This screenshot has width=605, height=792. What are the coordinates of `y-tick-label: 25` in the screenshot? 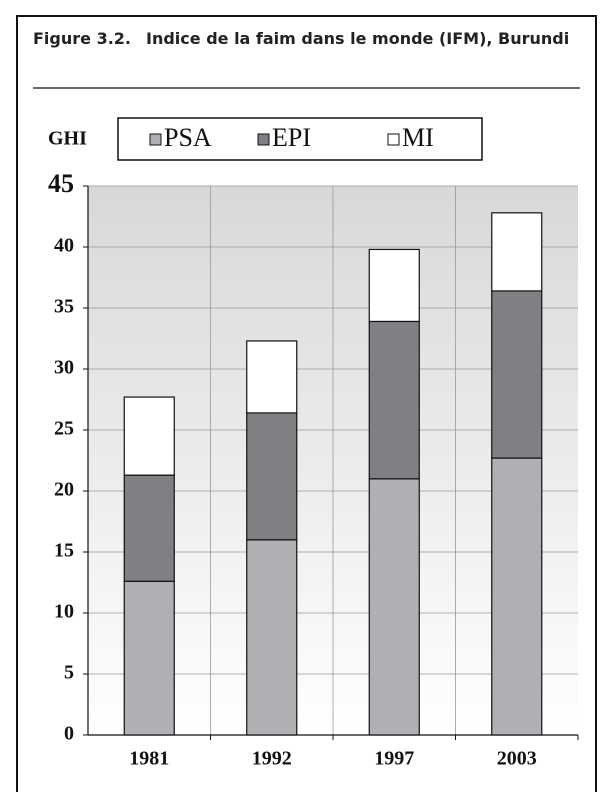 It's located at (64, 429).